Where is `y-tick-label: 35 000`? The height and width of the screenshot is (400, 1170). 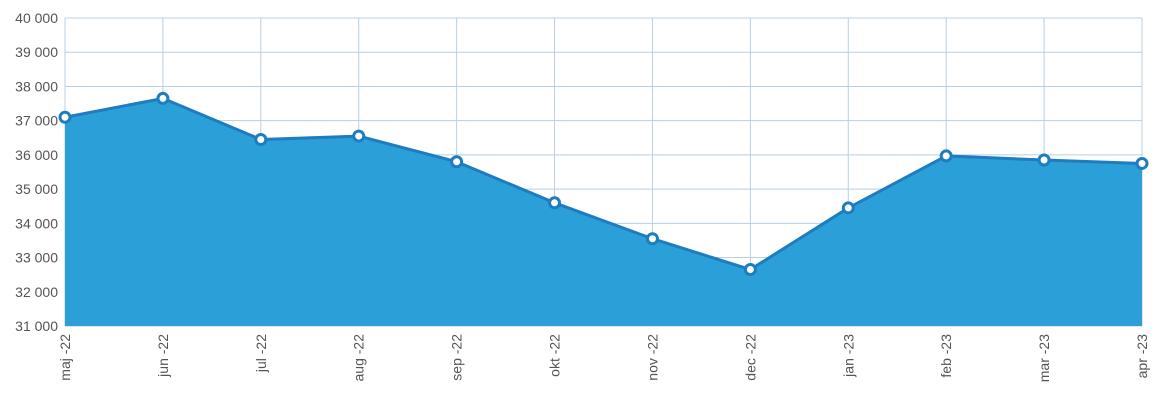
y-tick-label: 35 000 is located at coordinates (36, 189).